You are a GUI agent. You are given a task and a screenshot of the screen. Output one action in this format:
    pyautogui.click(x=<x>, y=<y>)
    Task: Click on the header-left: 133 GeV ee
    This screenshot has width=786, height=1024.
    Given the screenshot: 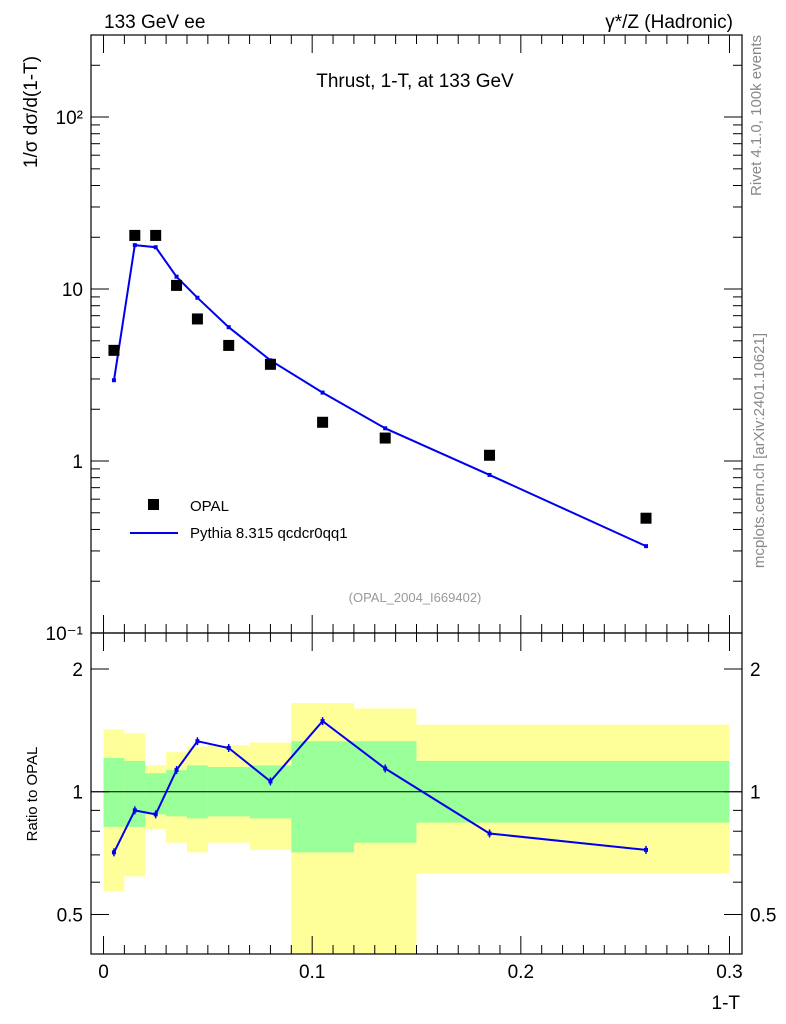 What is the action you would take?
    pyautogui.click(x=154, y=22)
    